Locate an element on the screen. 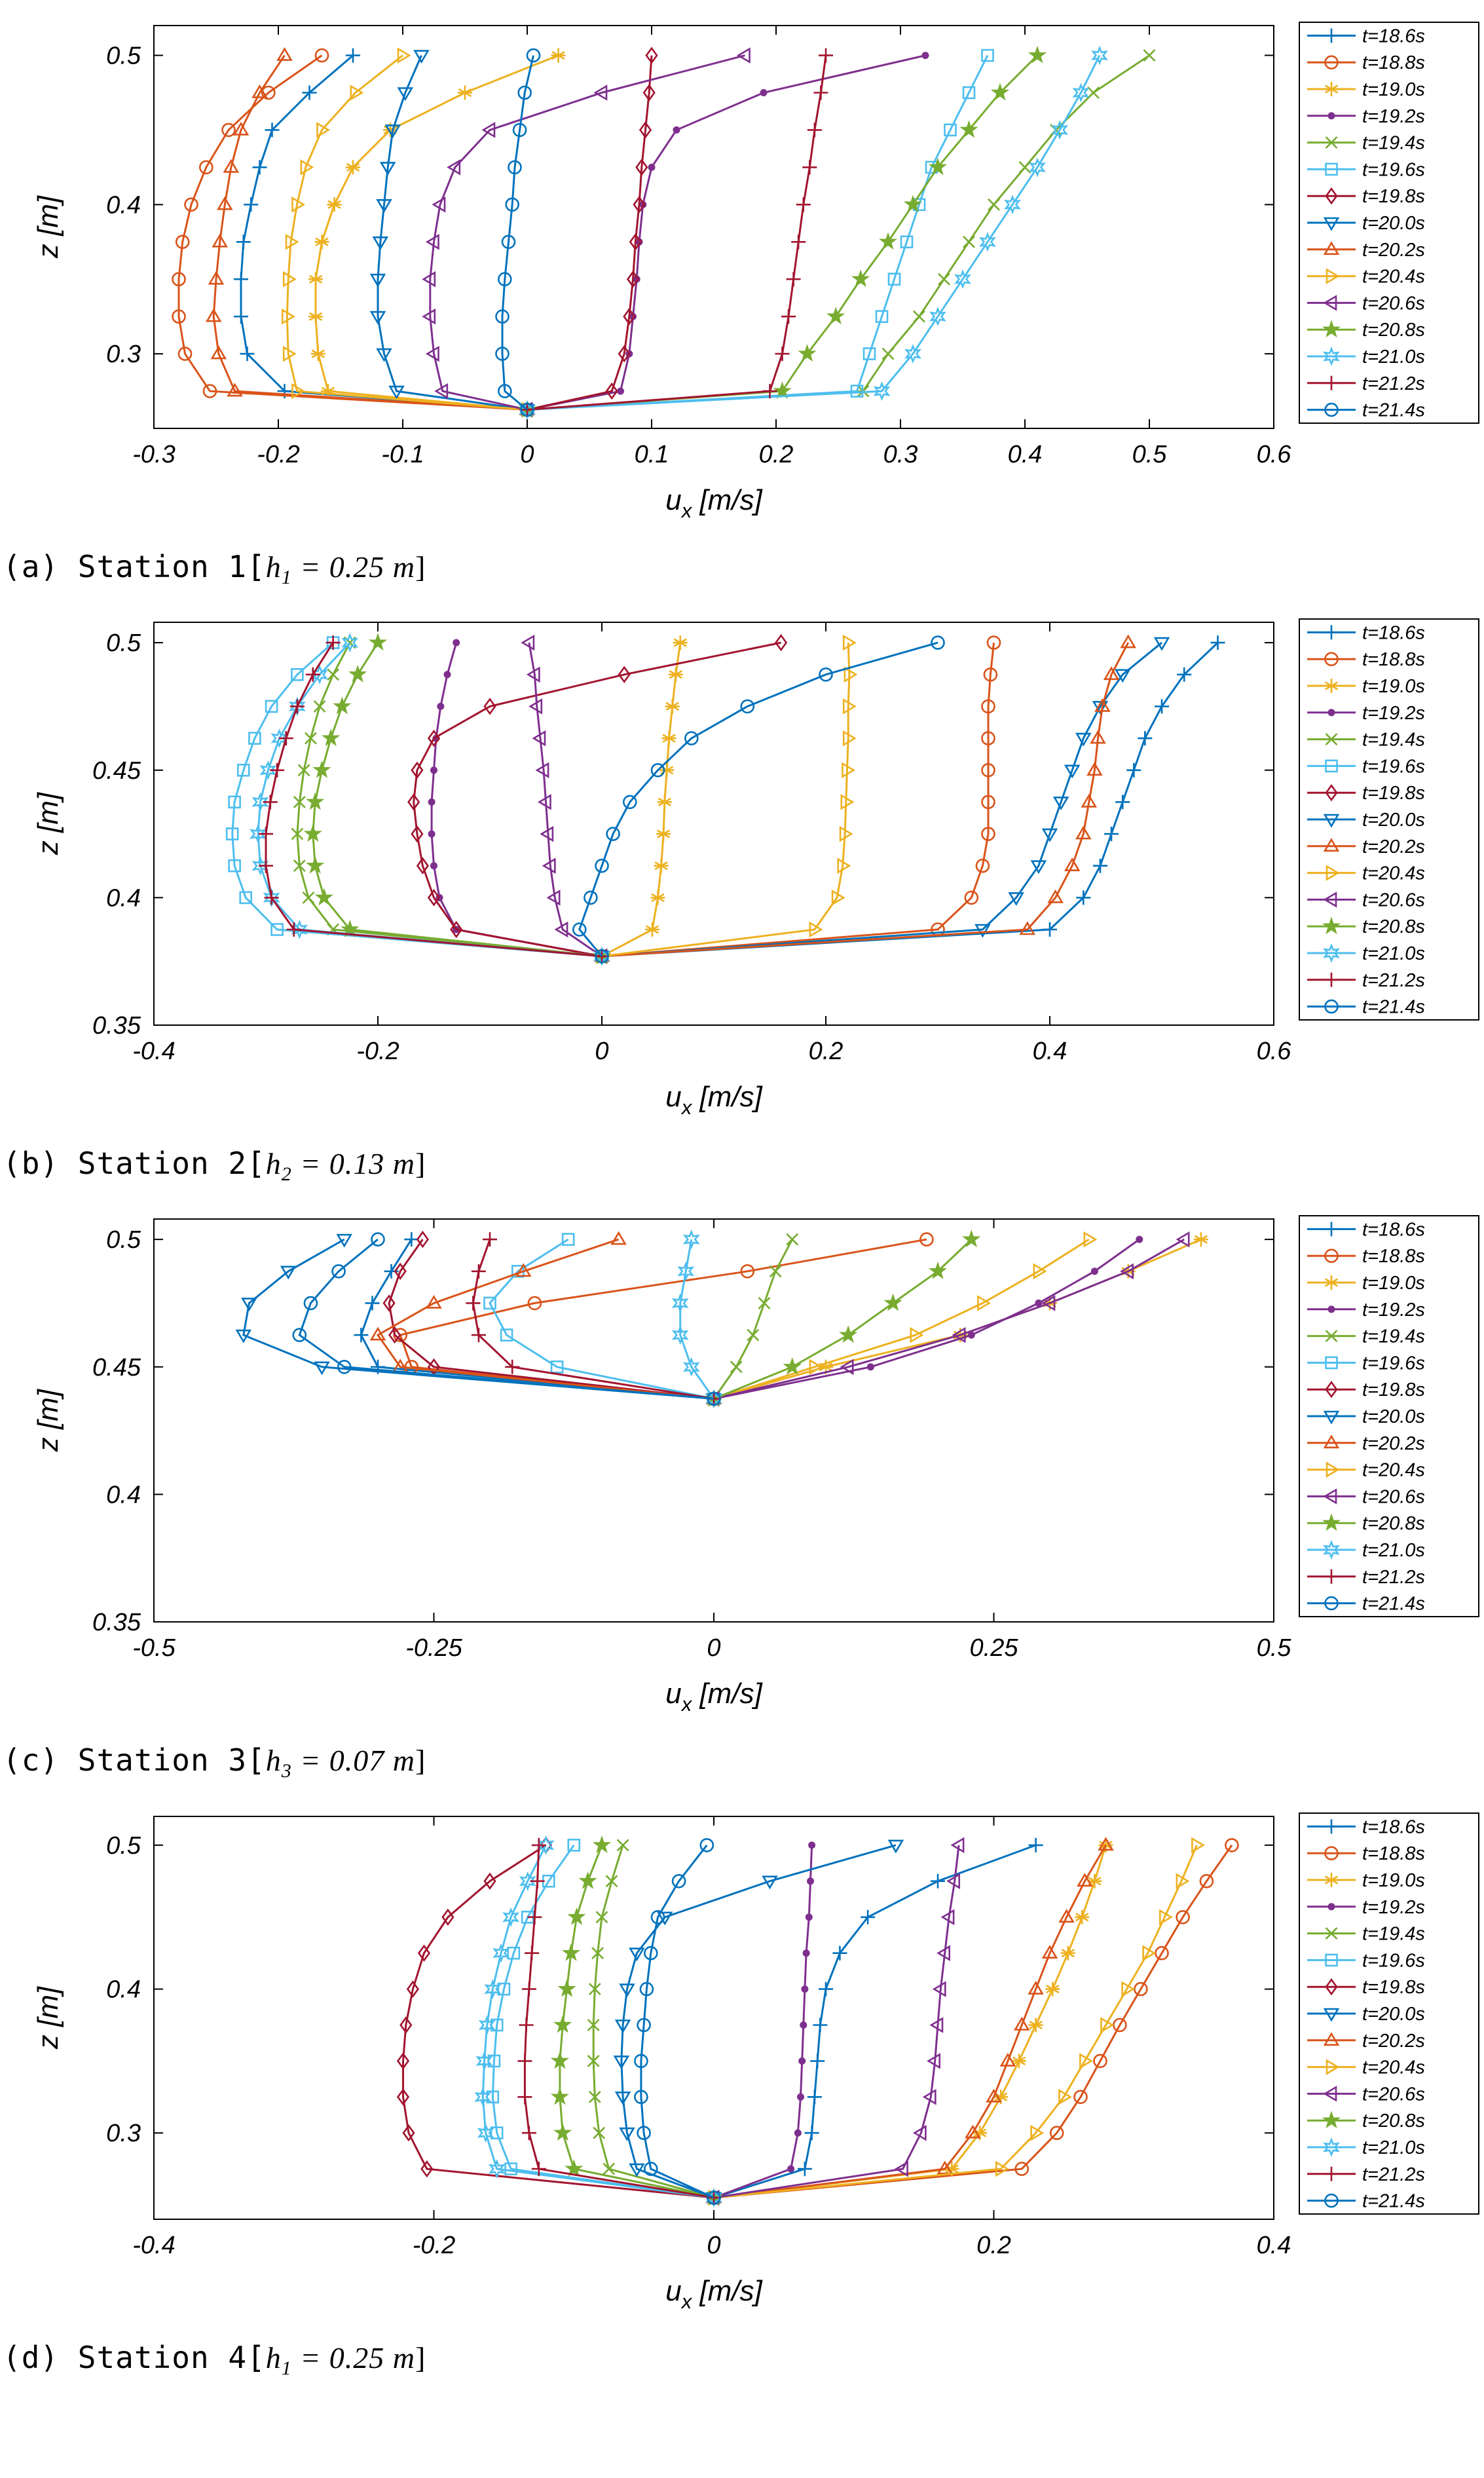  legend-entry: t=20.6s is located at coordinates (1366, 303).